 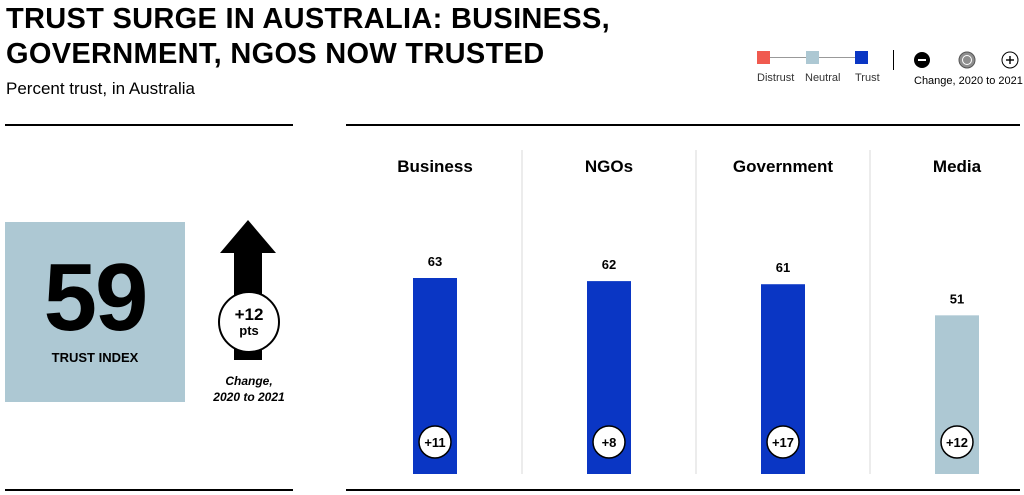 I want to click on value-label-business: 63, so click(x=435, y=261).